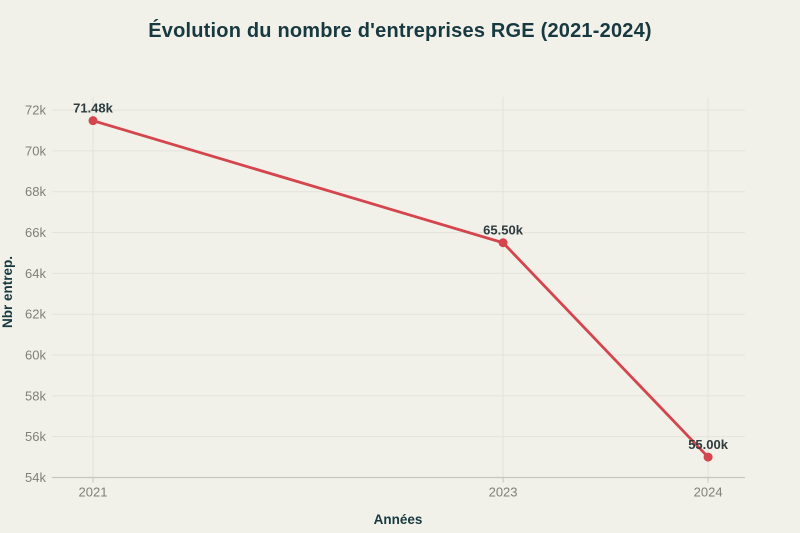  I want to click on x-tick-label: 2021, so click(93, 492).